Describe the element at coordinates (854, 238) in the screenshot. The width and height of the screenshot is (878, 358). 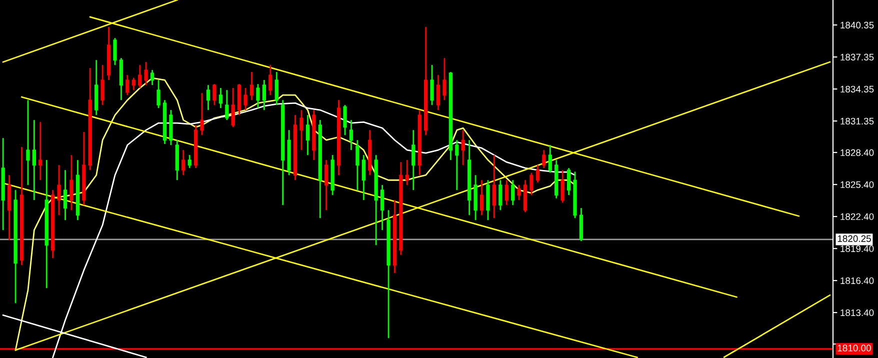
I see `ref-line-label: 1820.25` at that location.